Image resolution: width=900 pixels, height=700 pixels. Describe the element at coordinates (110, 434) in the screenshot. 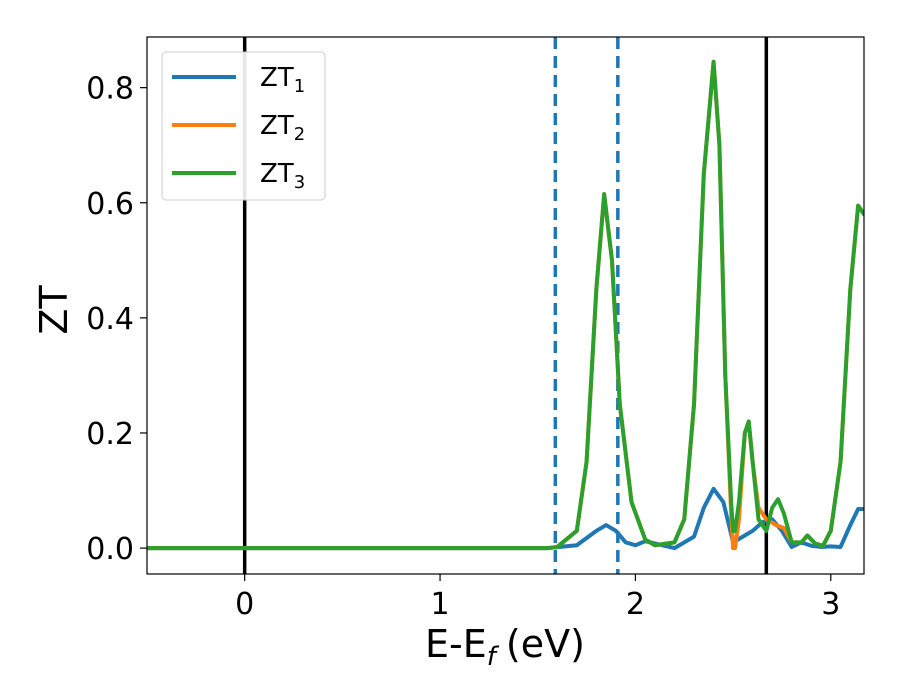

I see `y-tick-label: 0.2` at that location.